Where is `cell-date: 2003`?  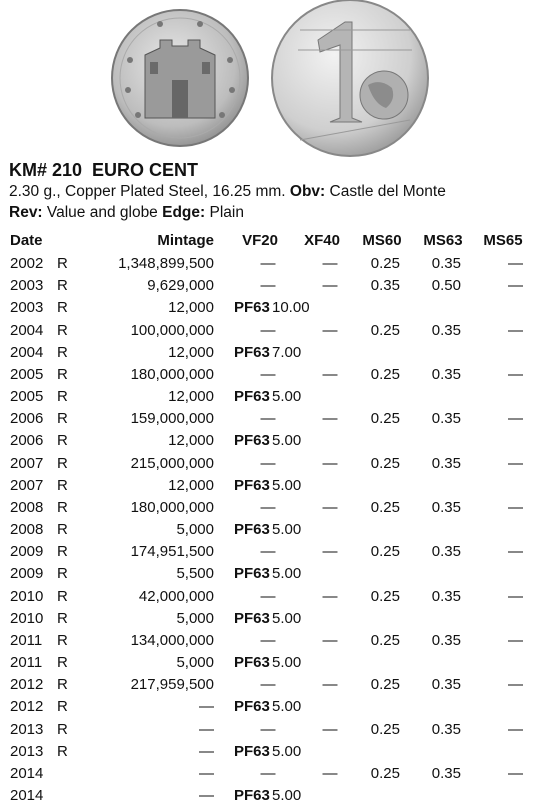
cell-date: 2003 is located at coordinates (27, 286).